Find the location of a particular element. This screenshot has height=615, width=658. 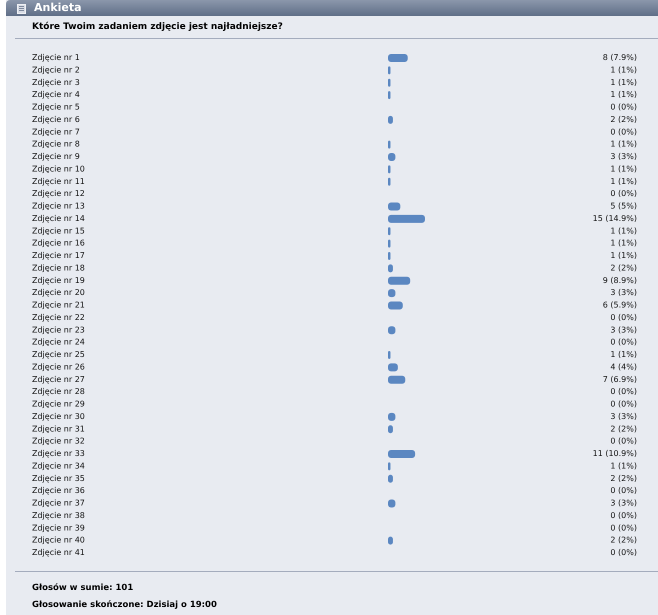

y-tick-label: Zdjęcie nr 41 is located at coordinates (58, 553).